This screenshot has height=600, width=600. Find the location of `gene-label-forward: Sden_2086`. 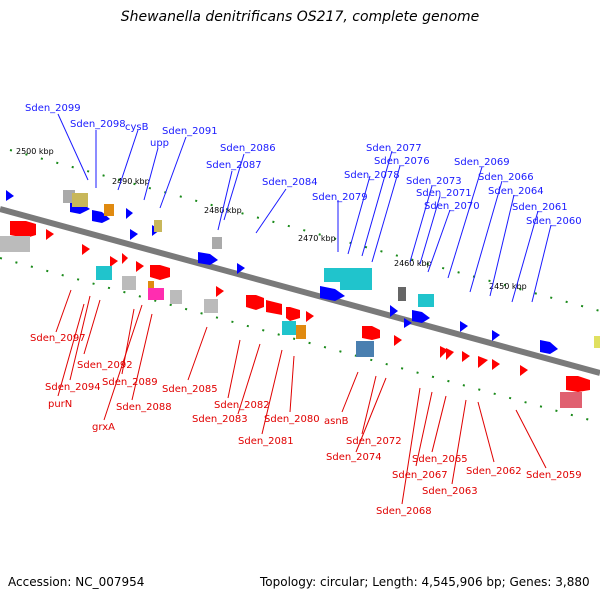

gene-label-forward: Sden_2086 is located at coordinates (248, 148).